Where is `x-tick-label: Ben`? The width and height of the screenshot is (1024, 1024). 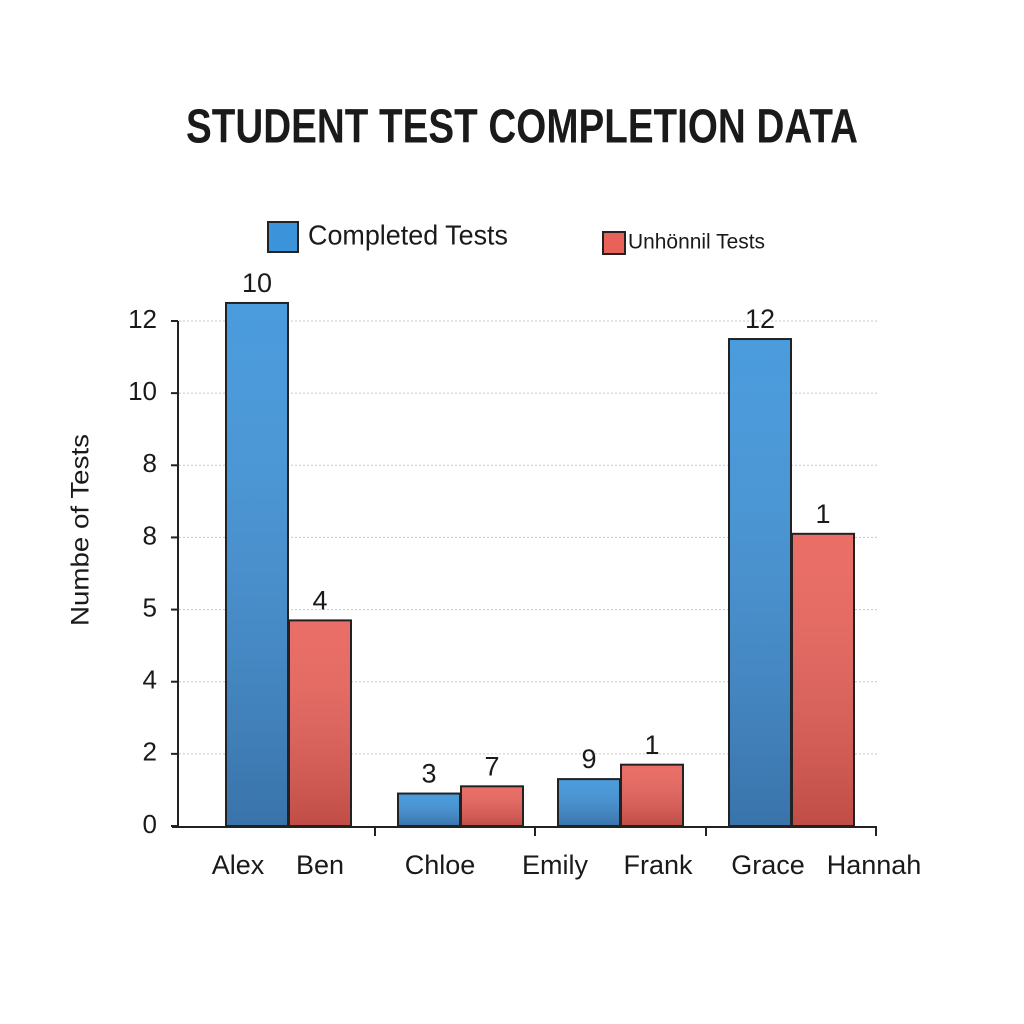 x-tick-label: Ben is located at coordinates (320, 865).